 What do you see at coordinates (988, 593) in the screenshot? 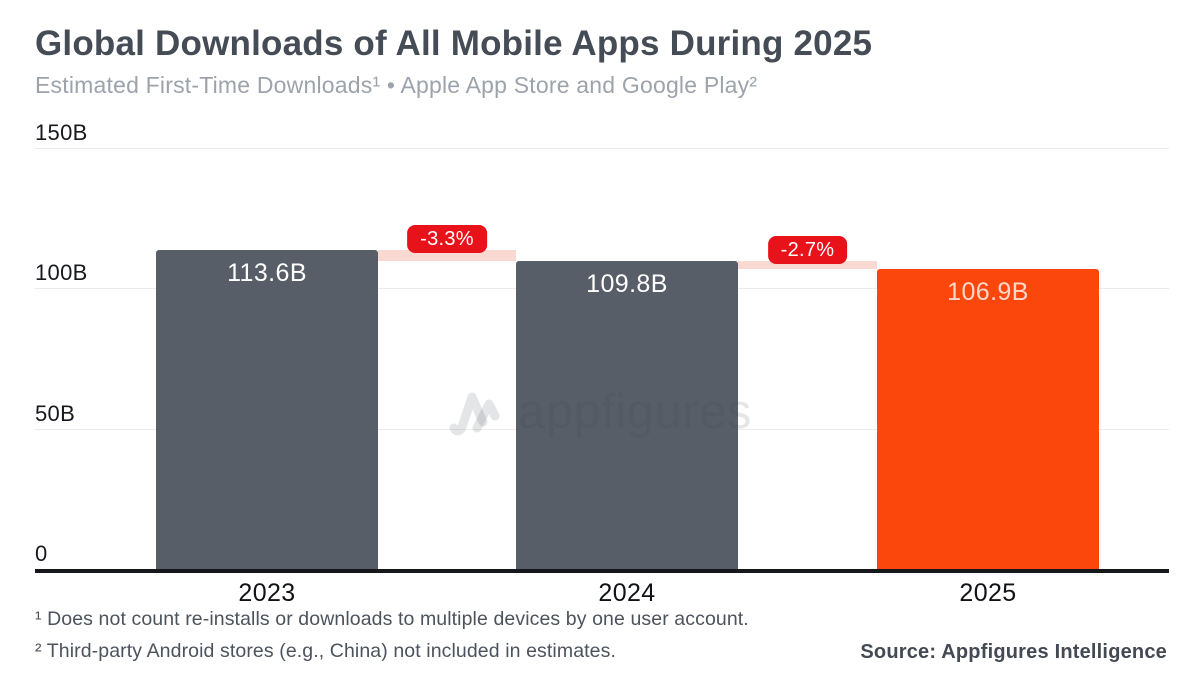
I see `x-axis-tick-2025: 2025` at bounding box center [988, 593].